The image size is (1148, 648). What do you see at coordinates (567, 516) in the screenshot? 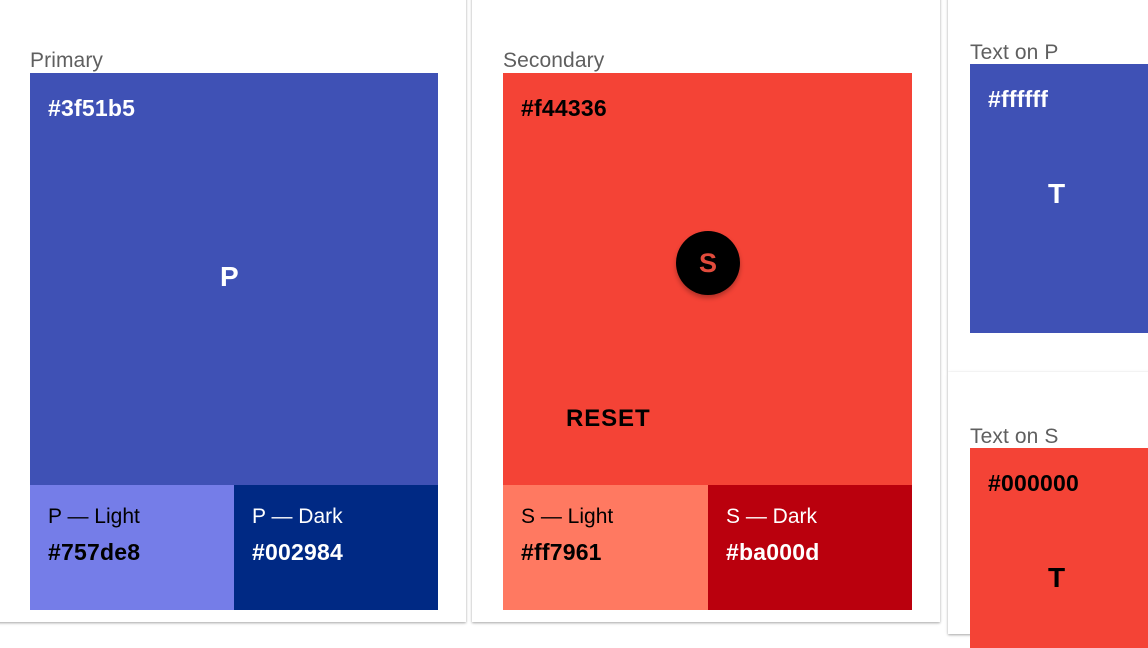
I see `secondary-light-name: S — Light` at bounding box center [567, 516].